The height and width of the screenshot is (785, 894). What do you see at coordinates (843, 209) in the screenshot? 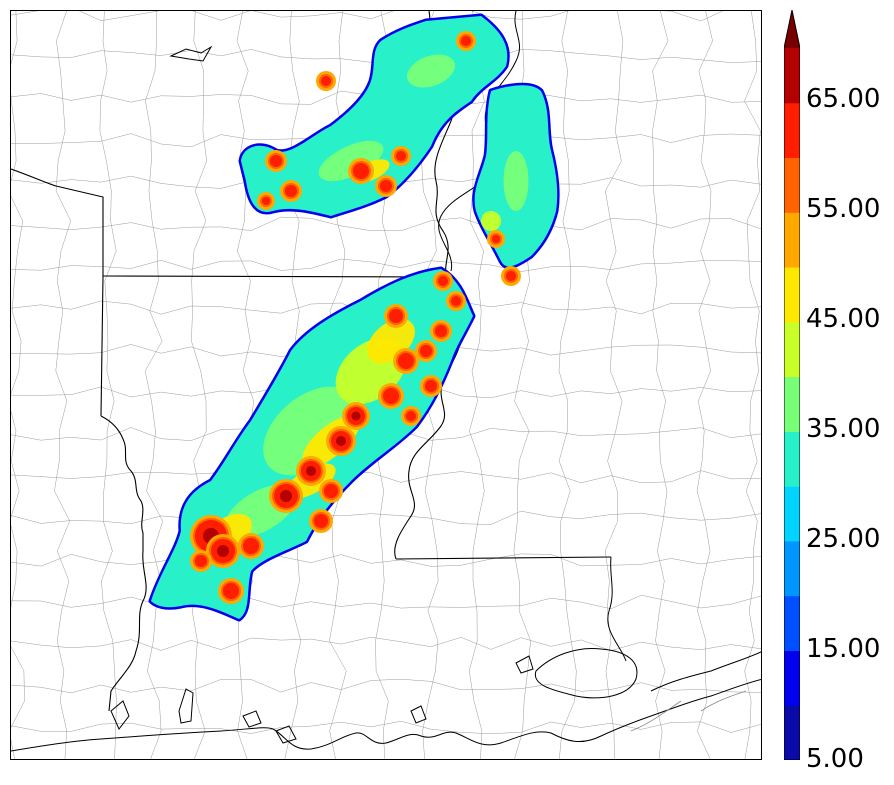
I see `colorbar-label-55: 55.00` at bounding box center [843, 209].